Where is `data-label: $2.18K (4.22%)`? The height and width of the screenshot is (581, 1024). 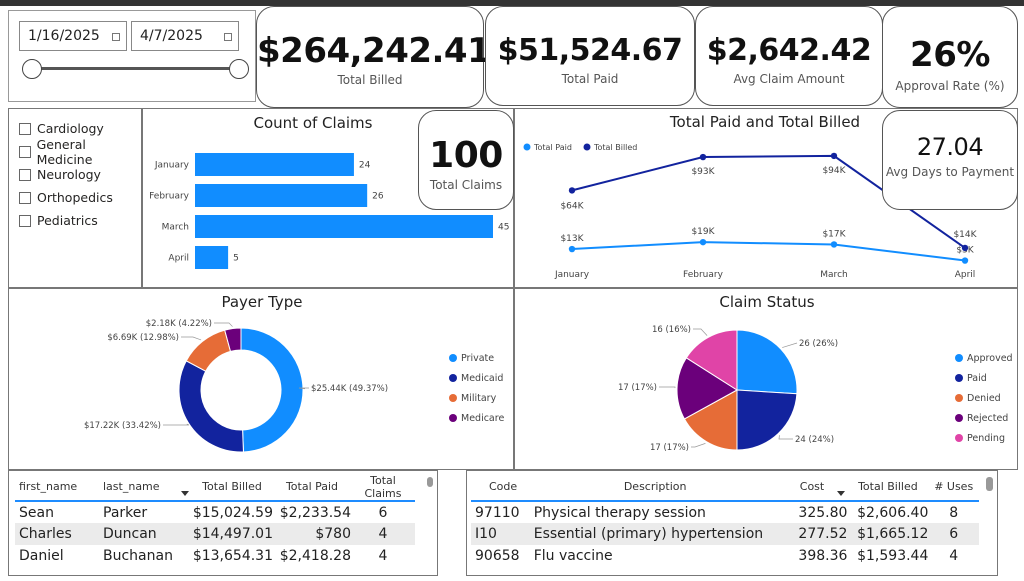 data-label: $2.18K (4.22%) is located at coordinates (179, 324).